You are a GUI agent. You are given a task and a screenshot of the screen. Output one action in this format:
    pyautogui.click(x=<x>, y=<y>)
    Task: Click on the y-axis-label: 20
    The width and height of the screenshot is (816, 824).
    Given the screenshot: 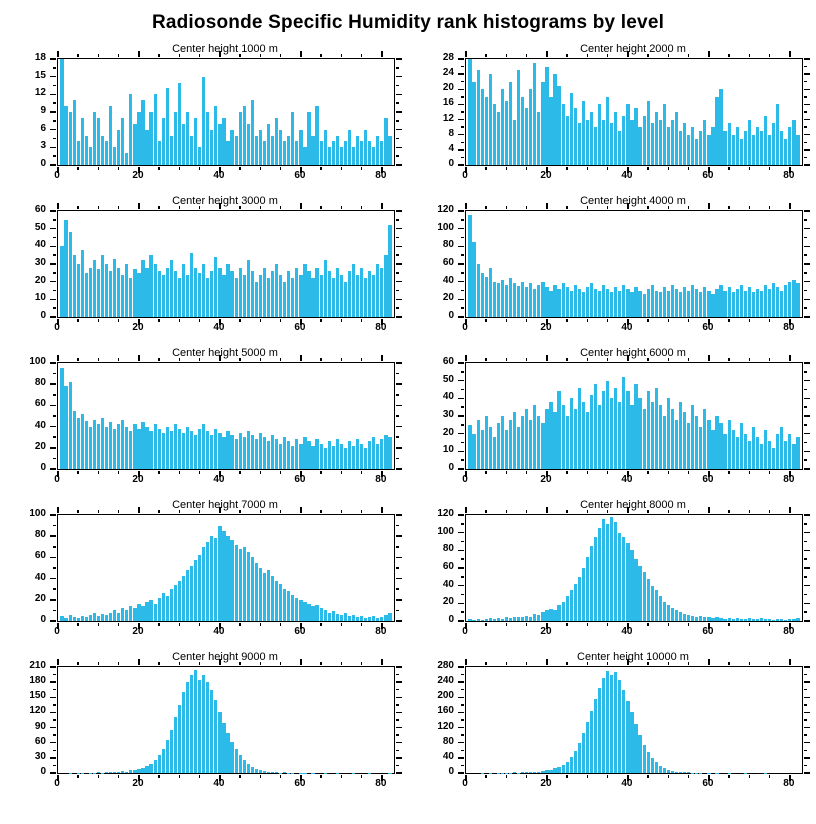 What is the action you would take?
    pyautogui.click(x=40, y=446)
    